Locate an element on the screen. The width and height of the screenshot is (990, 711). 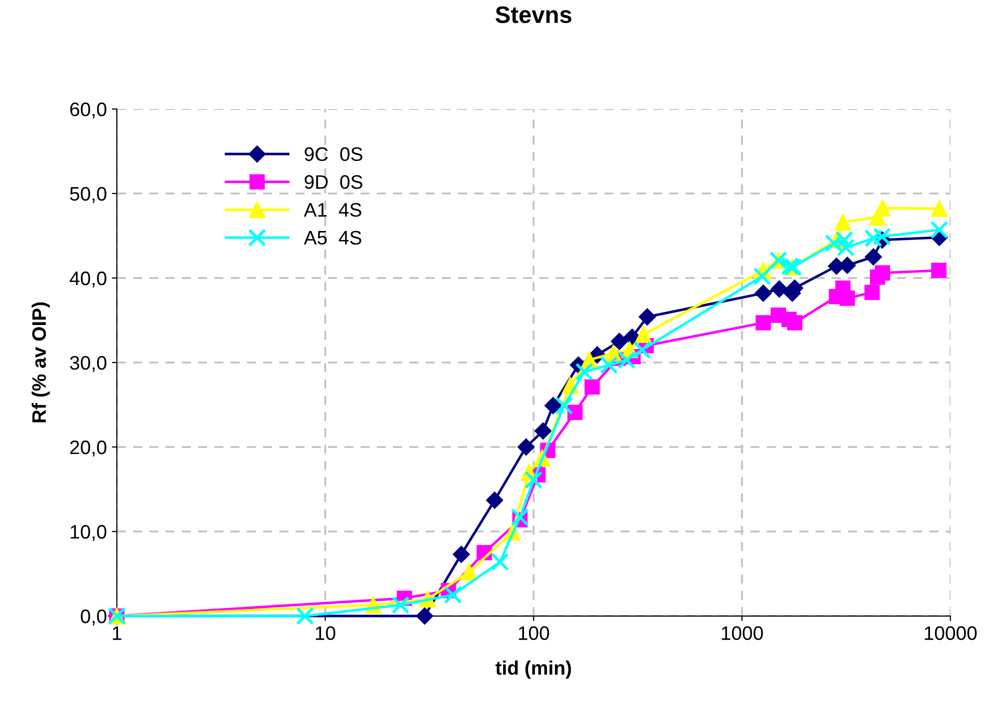
x-axis-title: tid (min) is located at coordinates (533, 669).